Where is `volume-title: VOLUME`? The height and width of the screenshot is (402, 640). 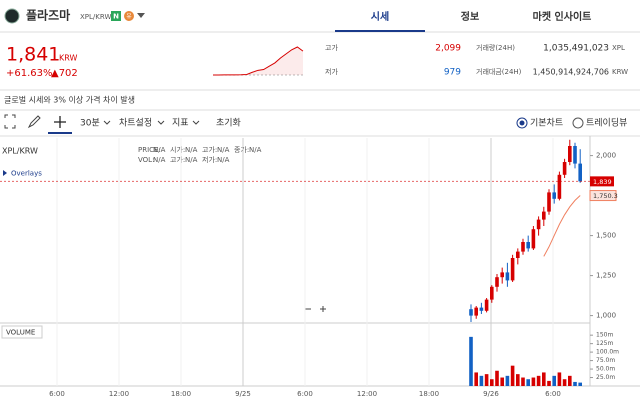
volume-title: VOLUME is located at coordinates (20, 333).